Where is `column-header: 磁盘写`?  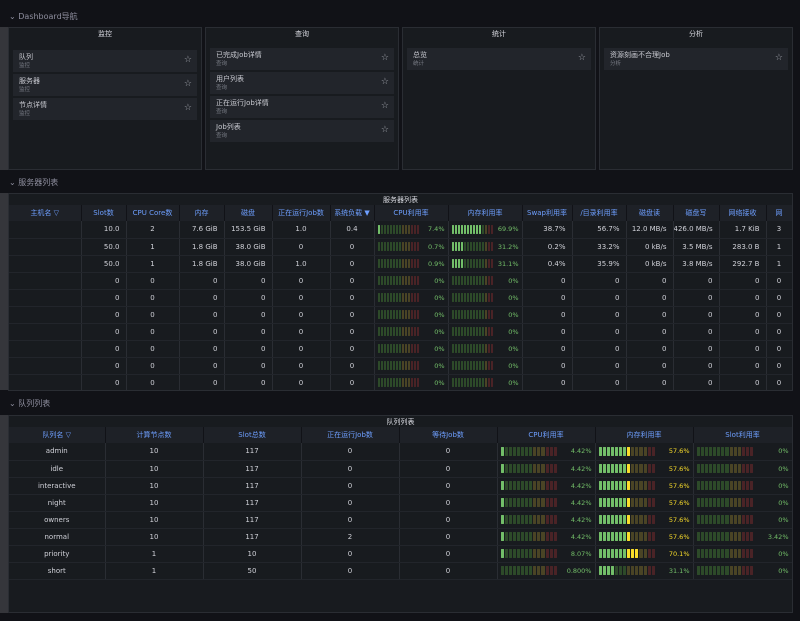 column-header: 磁盘写 is located at coordinates (696, 213).